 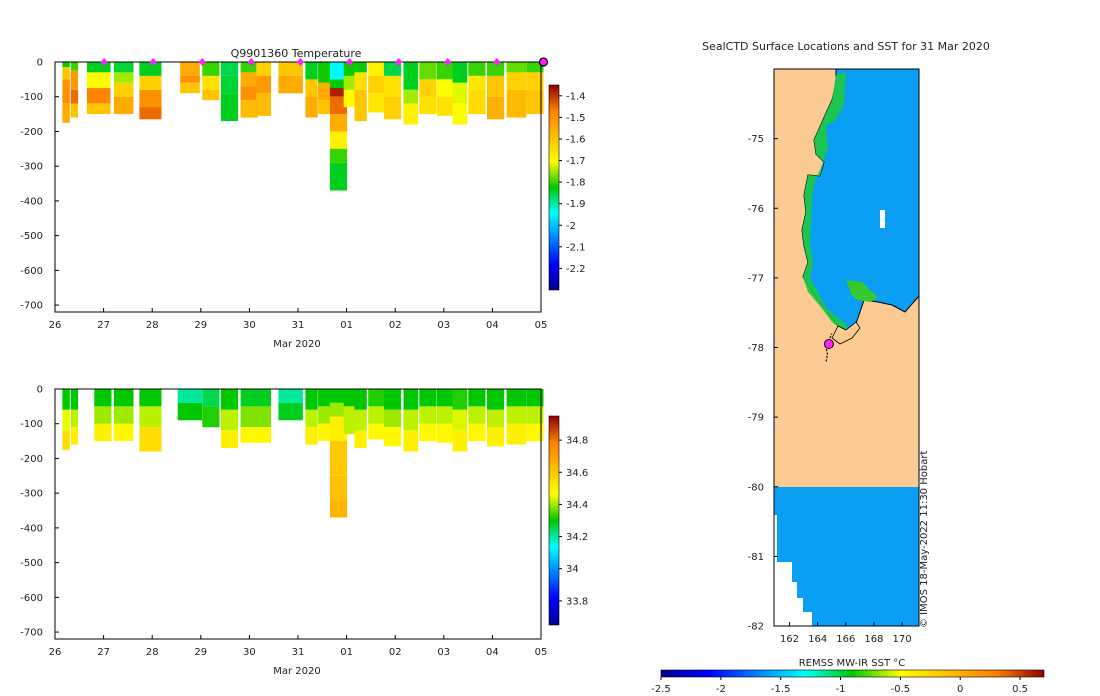 I want to click on temperature-latest-marker, so click(x=543, y=62).